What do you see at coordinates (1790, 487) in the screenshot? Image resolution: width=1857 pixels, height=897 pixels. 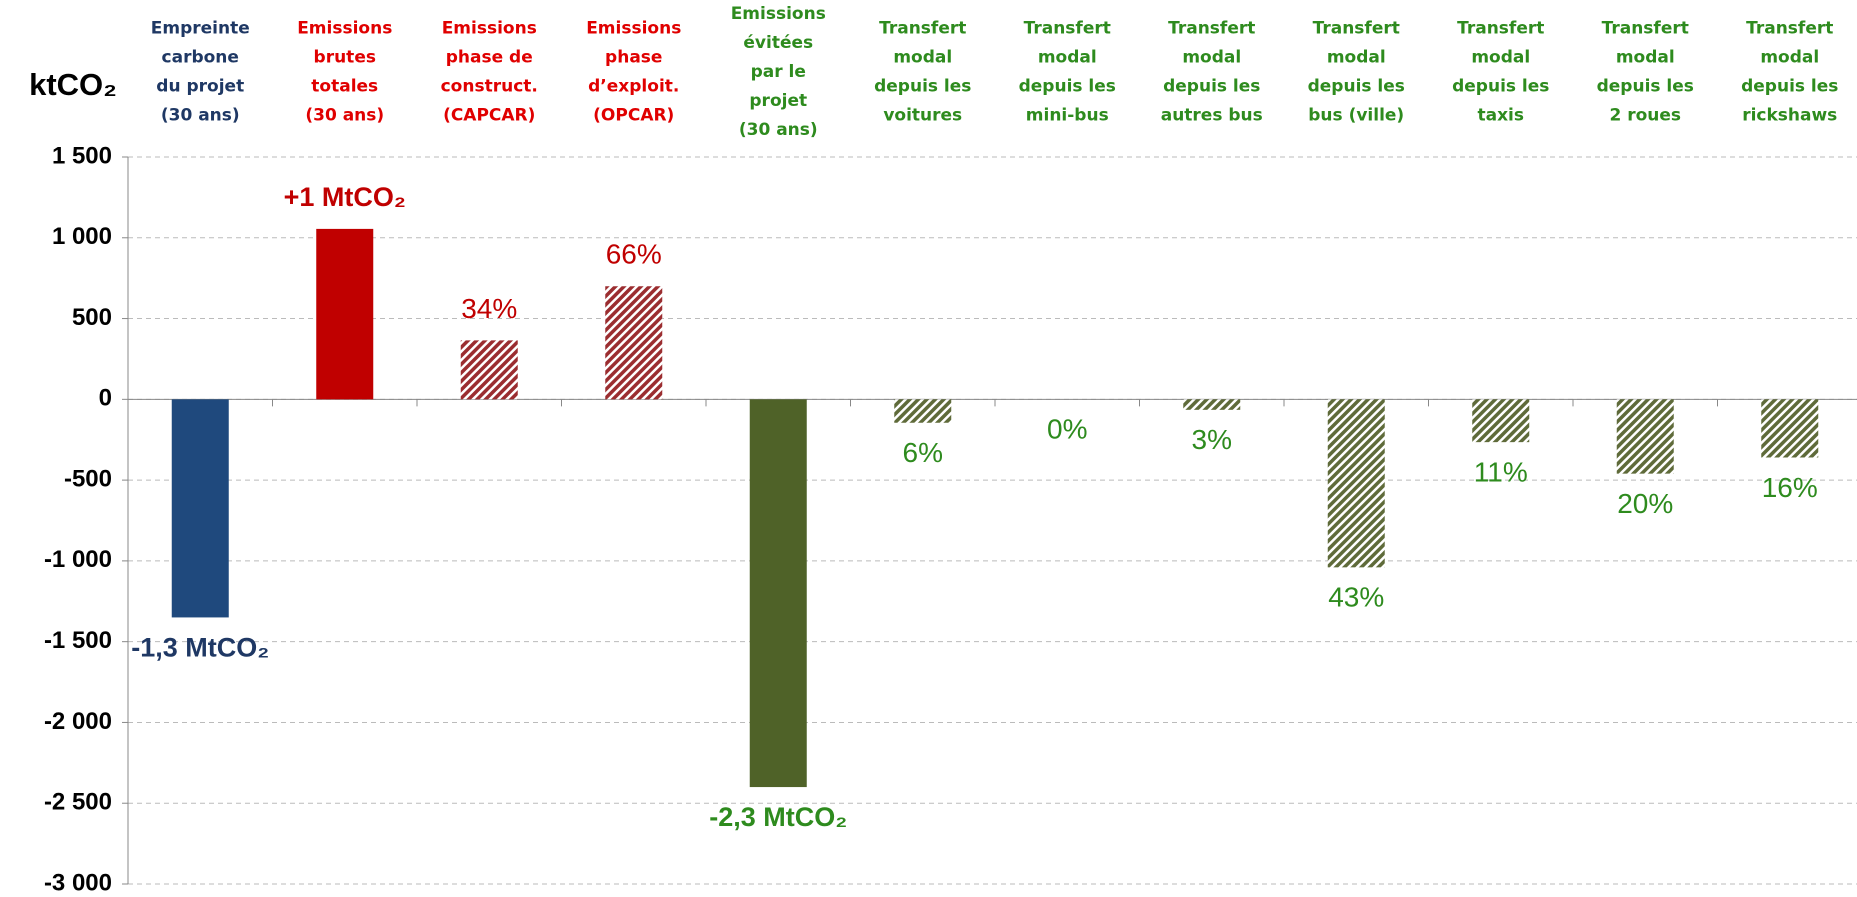 I see `annotation: 16%` at bounding box center [1790, 487].